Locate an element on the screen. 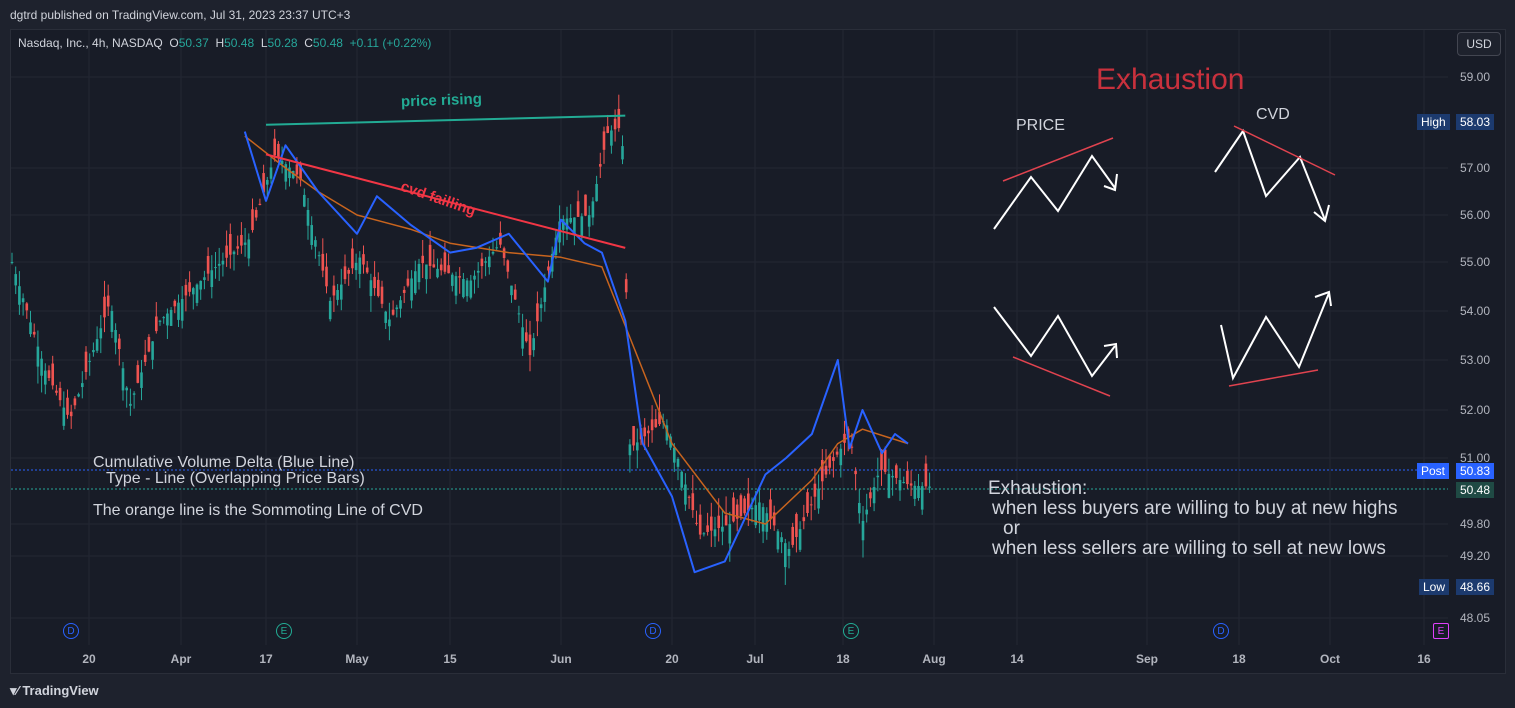  price-axis-label: 56.00 is located at coordinates (1475, 215).